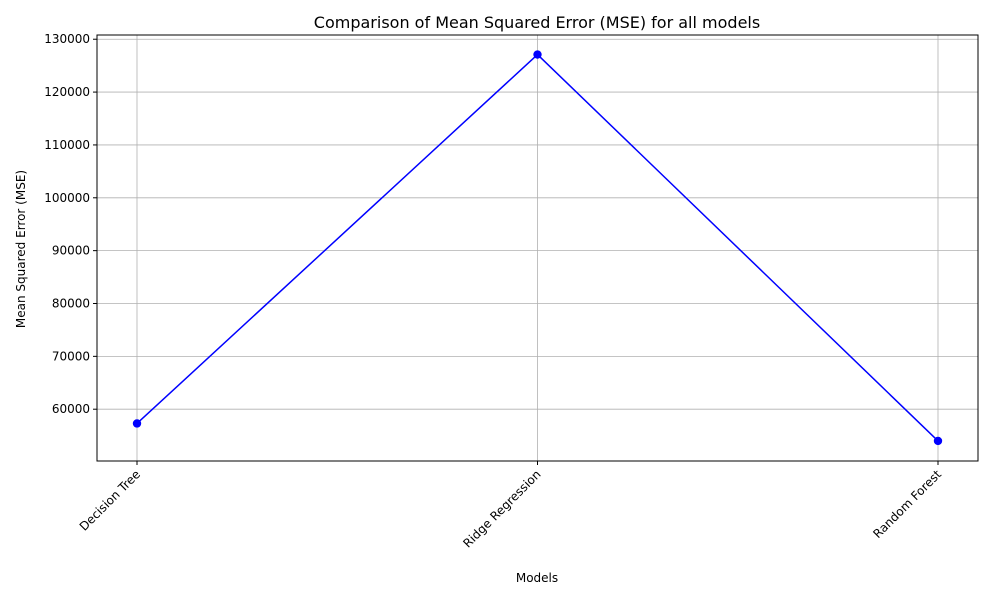 Image resolution: width=1000 pixels, height=600 pixels. What do you see at coordinates (67, 198) in the screenshot?
I see `y-tick-label: 100000` at bounding box center [67, 198].